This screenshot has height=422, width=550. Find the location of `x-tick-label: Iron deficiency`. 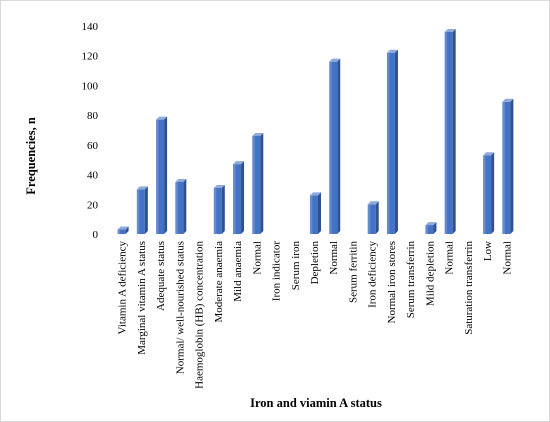

x-tick-label: Iron deficiency is located at coordinates (373, 274).